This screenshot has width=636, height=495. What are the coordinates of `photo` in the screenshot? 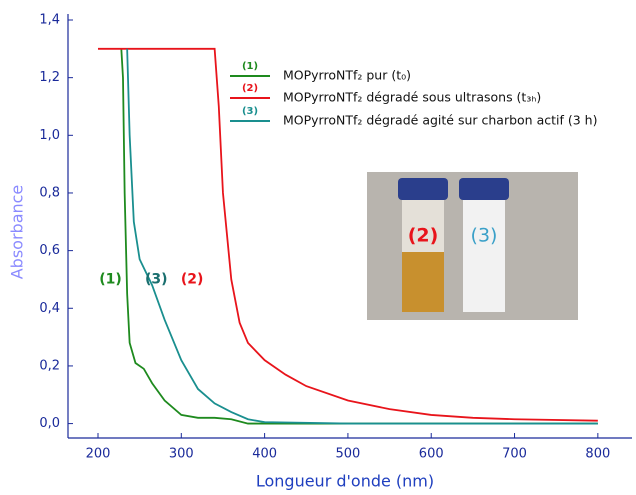 It's located at (472, 246).